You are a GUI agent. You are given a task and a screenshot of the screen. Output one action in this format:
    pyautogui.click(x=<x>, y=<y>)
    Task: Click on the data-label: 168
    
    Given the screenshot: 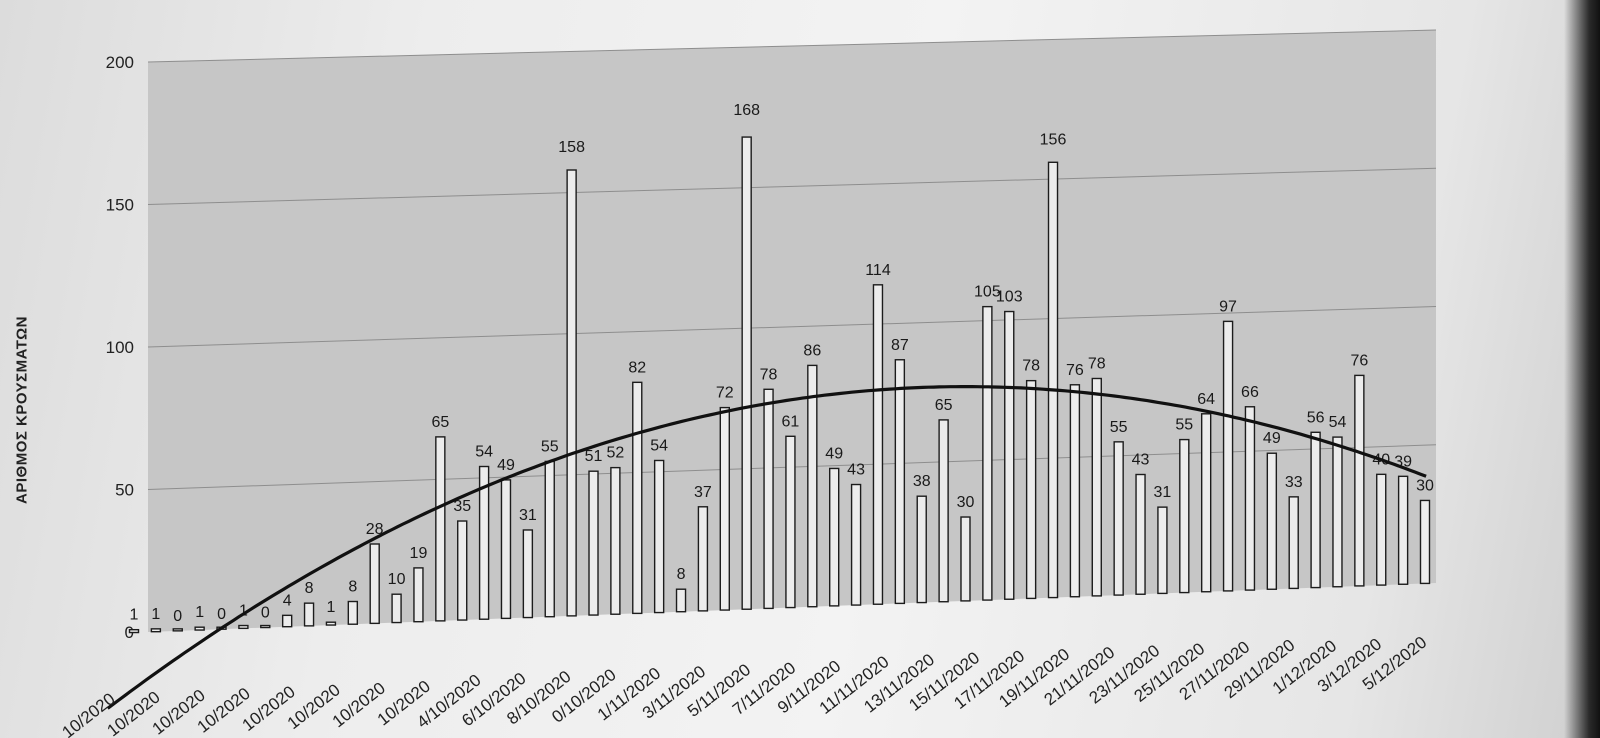 What is the action you would take?
    pyautogui.click(x=746, y=110)
    